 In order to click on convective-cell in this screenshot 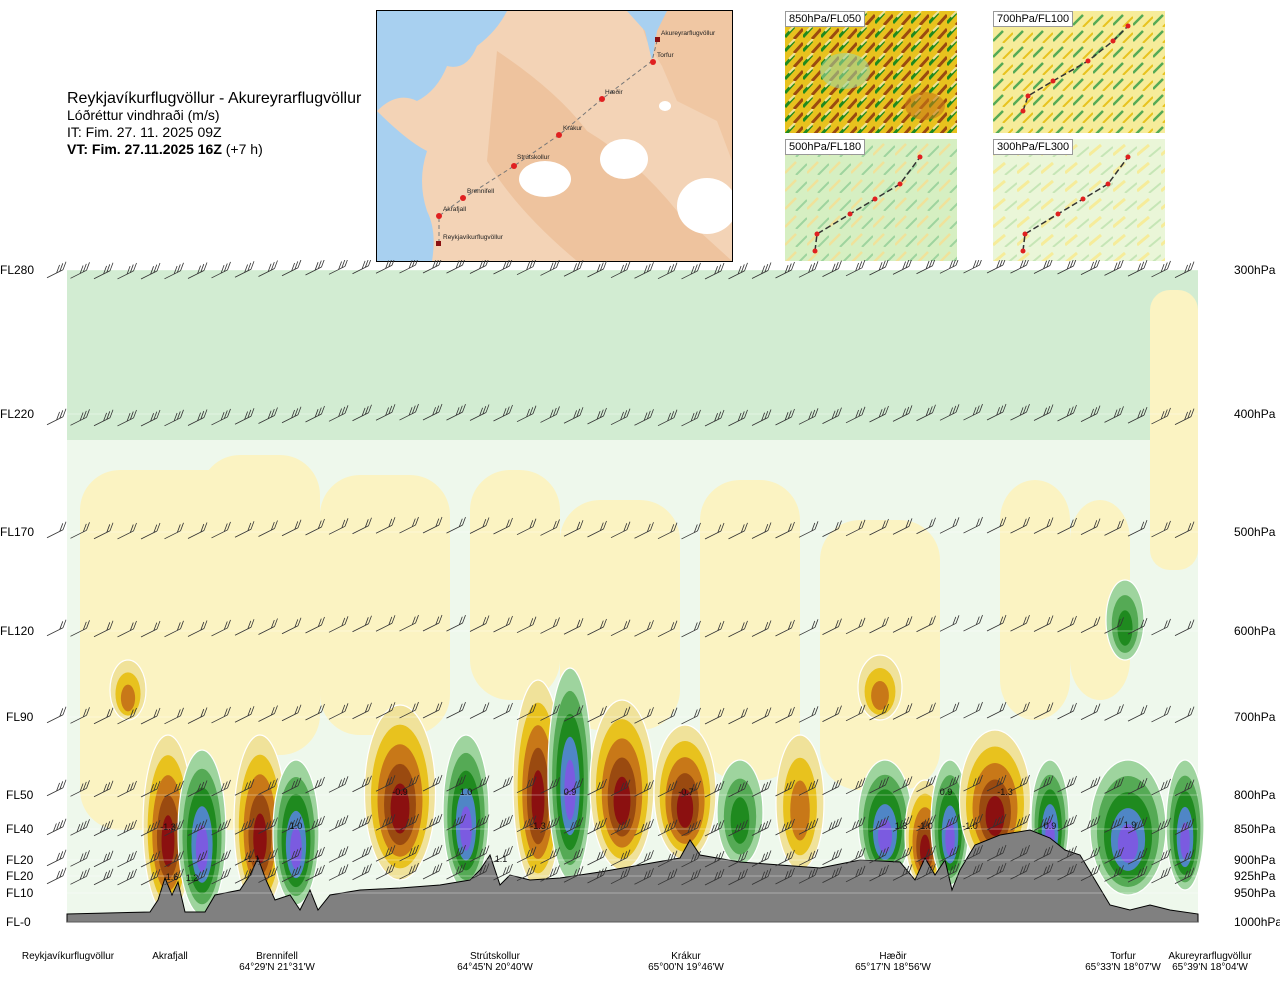, I will do `click(1185, 841)`.